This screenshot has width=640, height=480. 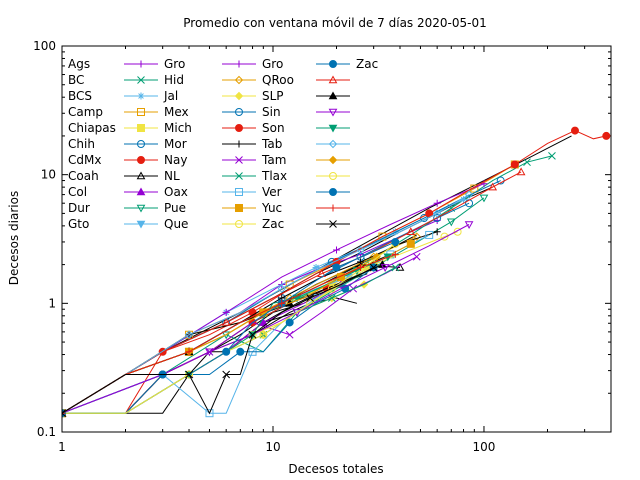 I want to click on legend-item: Coah, so click(x=83, y=176).